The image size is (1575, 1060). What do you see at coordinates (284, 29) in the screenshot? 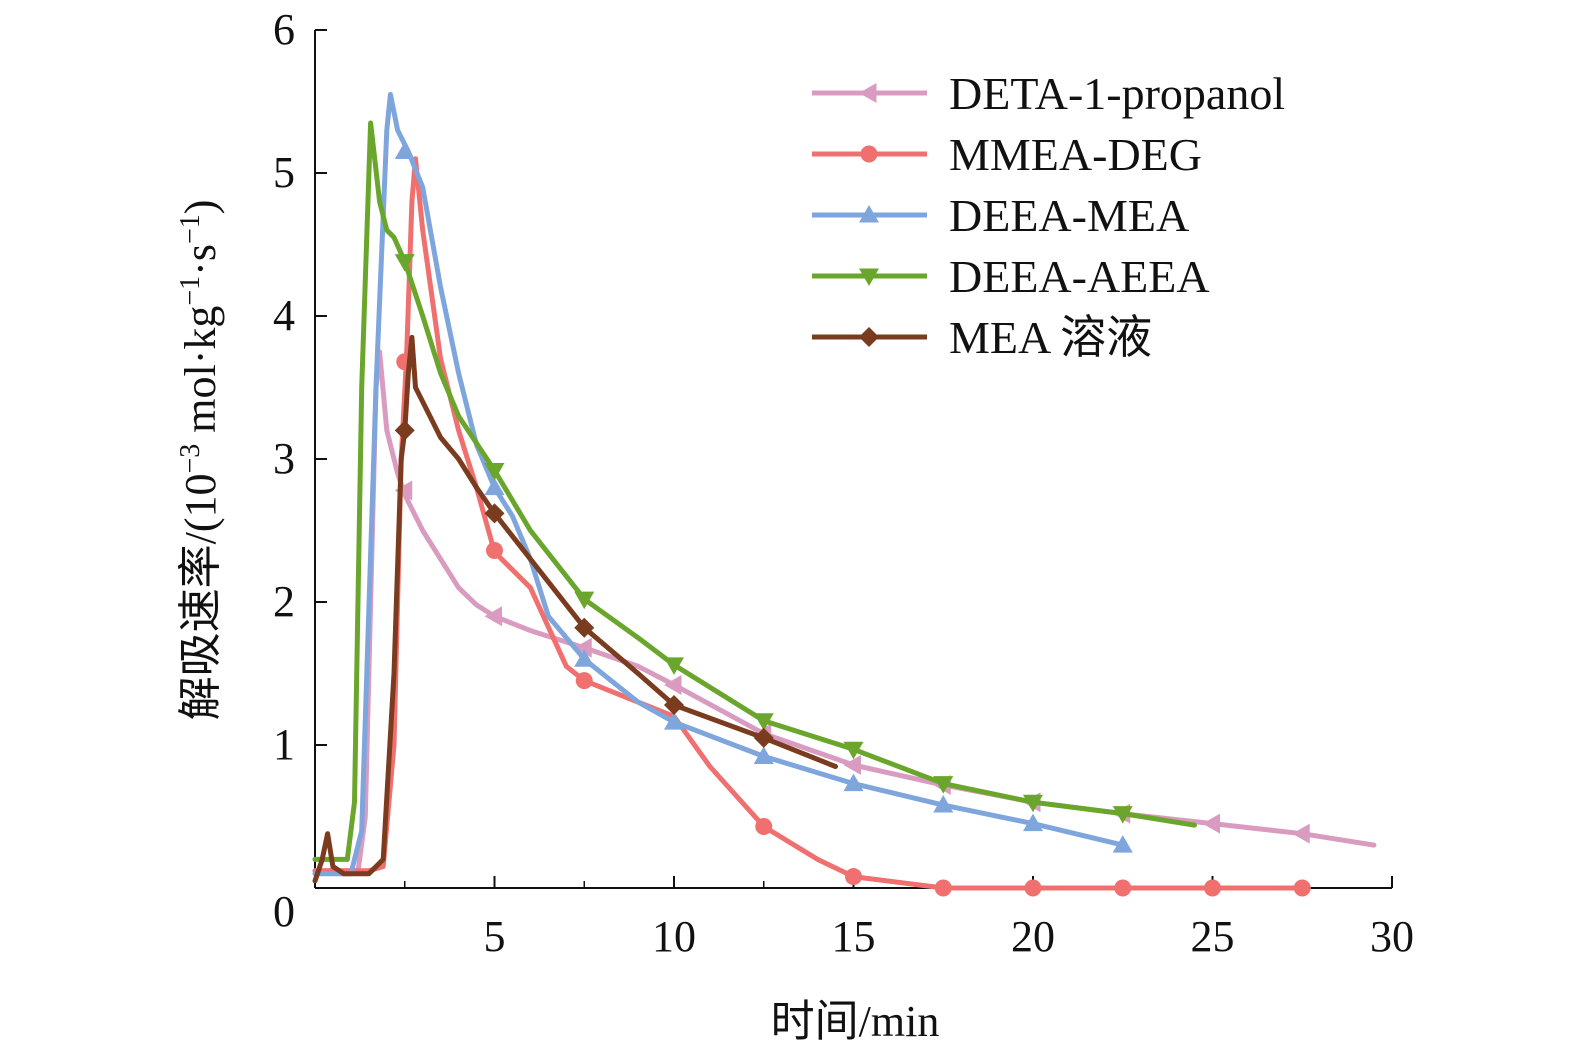
I see `y-tick-label: 6` at bounding box center [284, 29].